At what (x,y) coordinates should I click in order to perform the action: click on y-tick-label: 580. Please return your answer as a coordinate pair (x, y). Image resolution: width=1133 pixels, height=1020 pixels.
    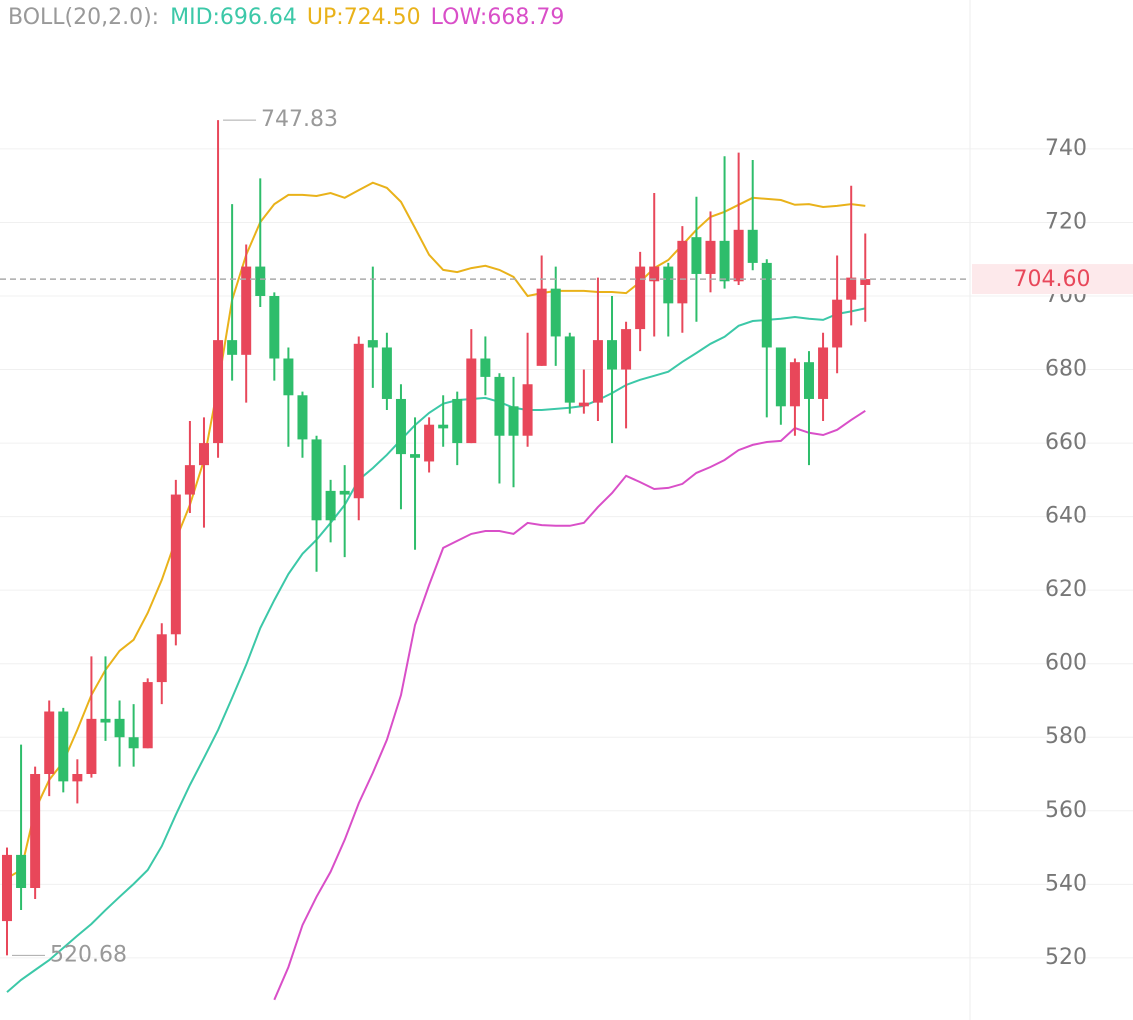
    Looking at the image, I should click on (1066, 736).